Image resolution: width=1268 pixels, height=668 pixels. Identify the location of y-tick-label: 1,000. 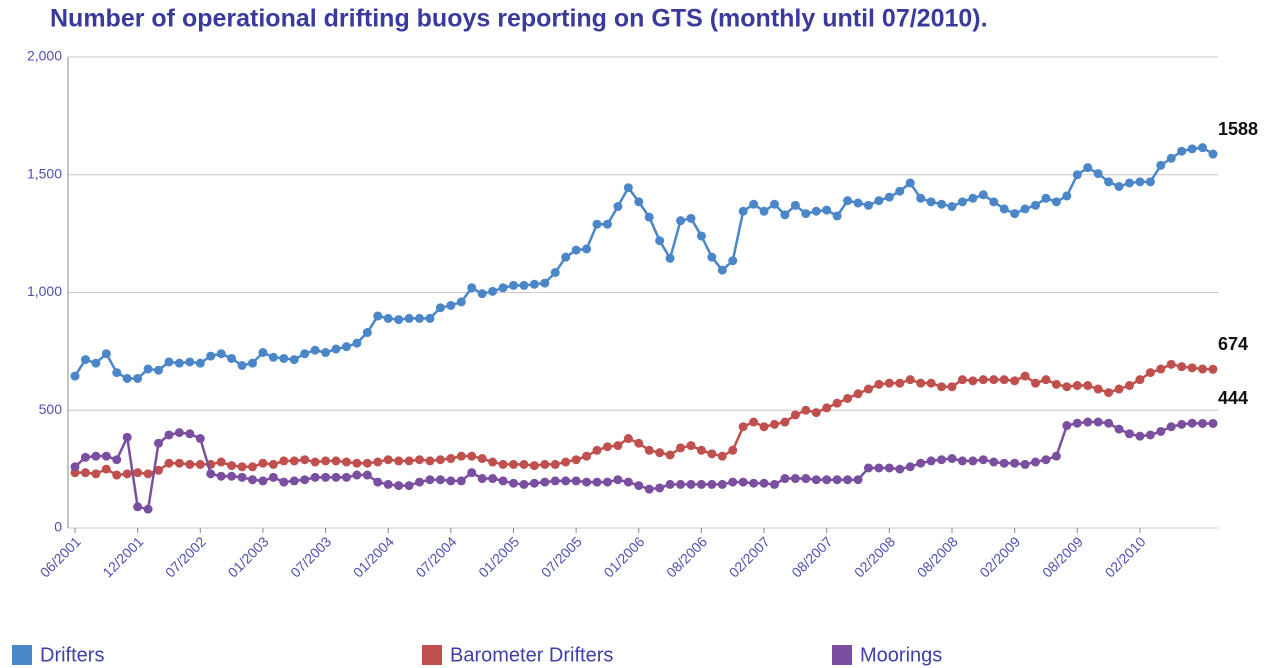
(44, 291).